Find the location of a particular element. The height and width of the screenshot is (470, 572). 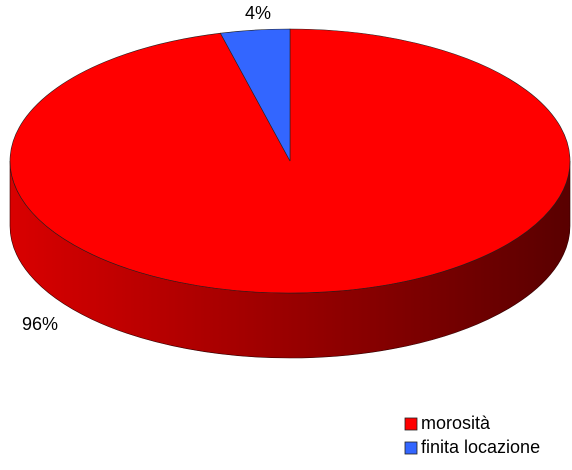

legend-label: finita locazione is located at coordinates (480, 447).